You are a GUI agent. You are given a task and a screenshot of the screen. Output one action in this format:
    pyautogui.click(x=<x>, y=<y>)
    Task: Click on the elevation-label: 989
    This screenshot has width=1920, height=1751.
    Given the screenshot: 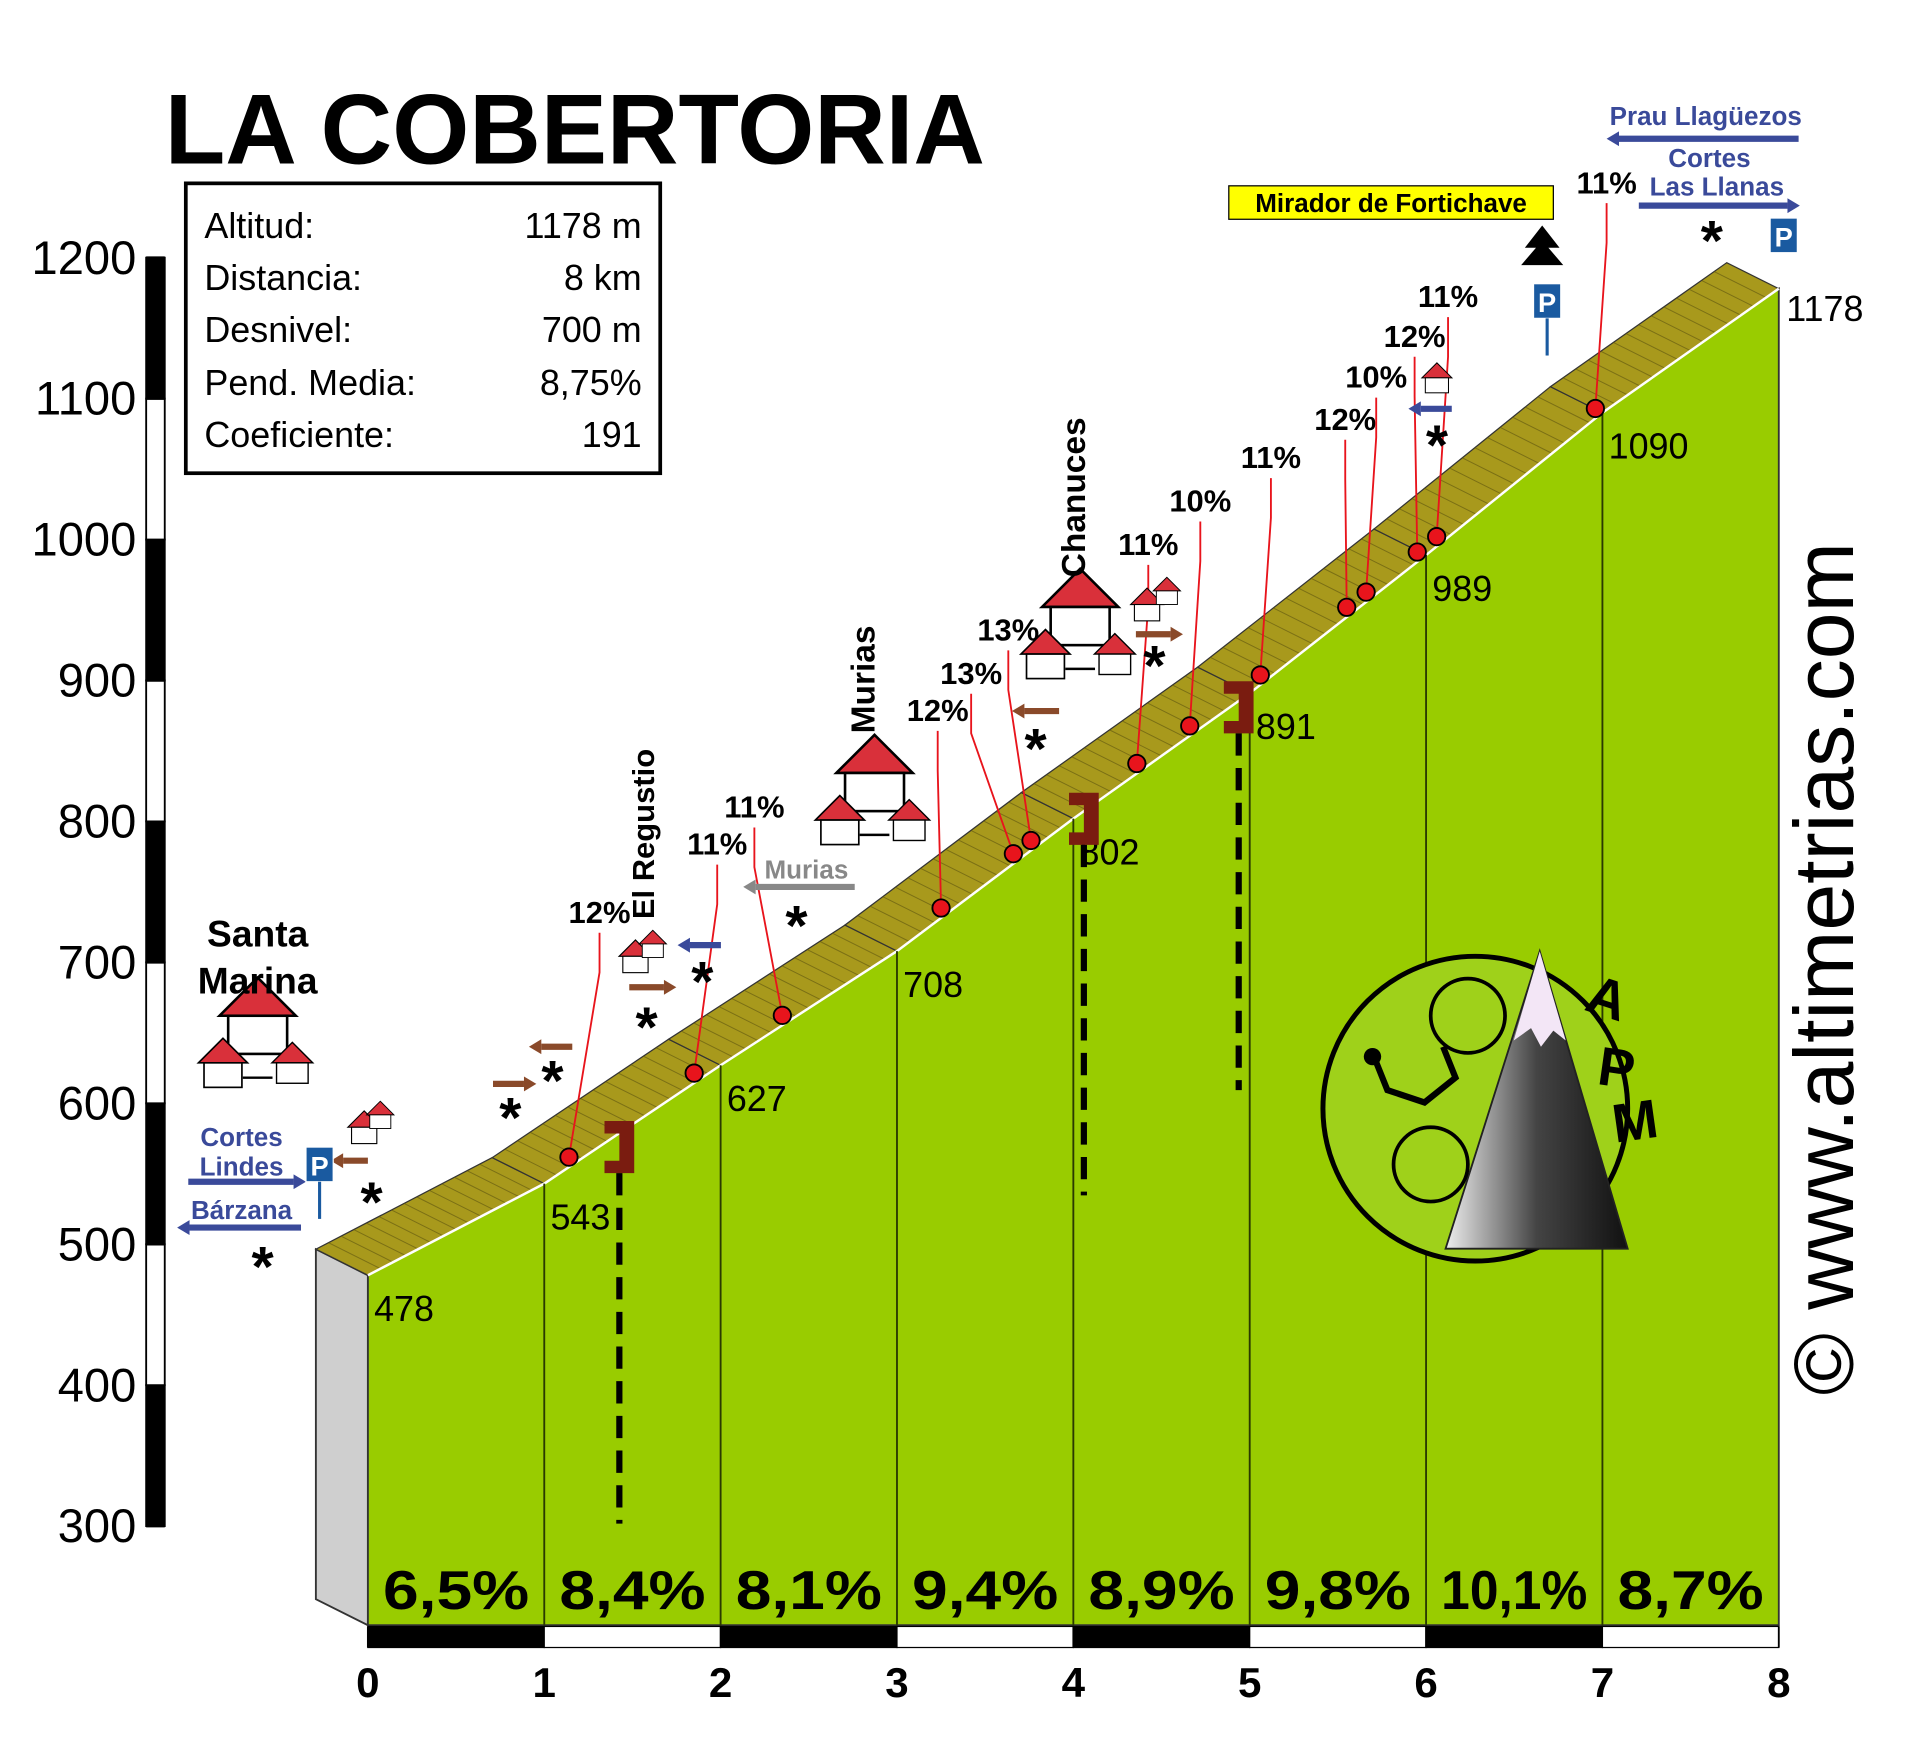 What is the action you would take?
    pyautogui.click(x=1462, y=588)
    